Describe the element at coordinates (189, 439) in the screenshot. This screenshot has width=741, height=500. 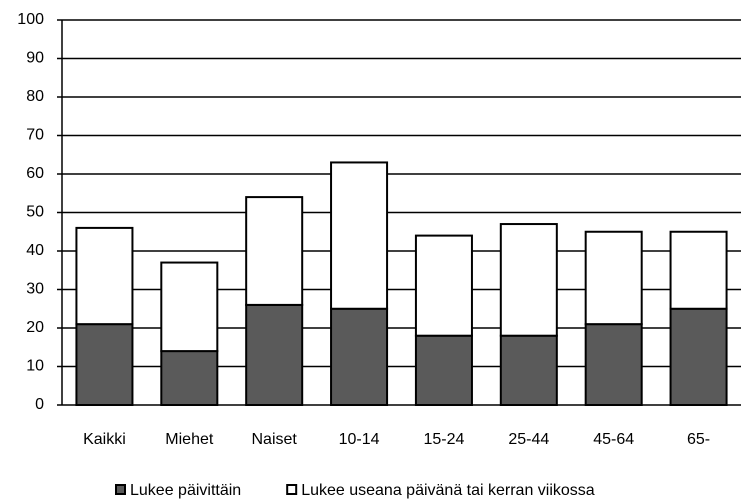
I see `x-tick-label: Miehet` at that location.